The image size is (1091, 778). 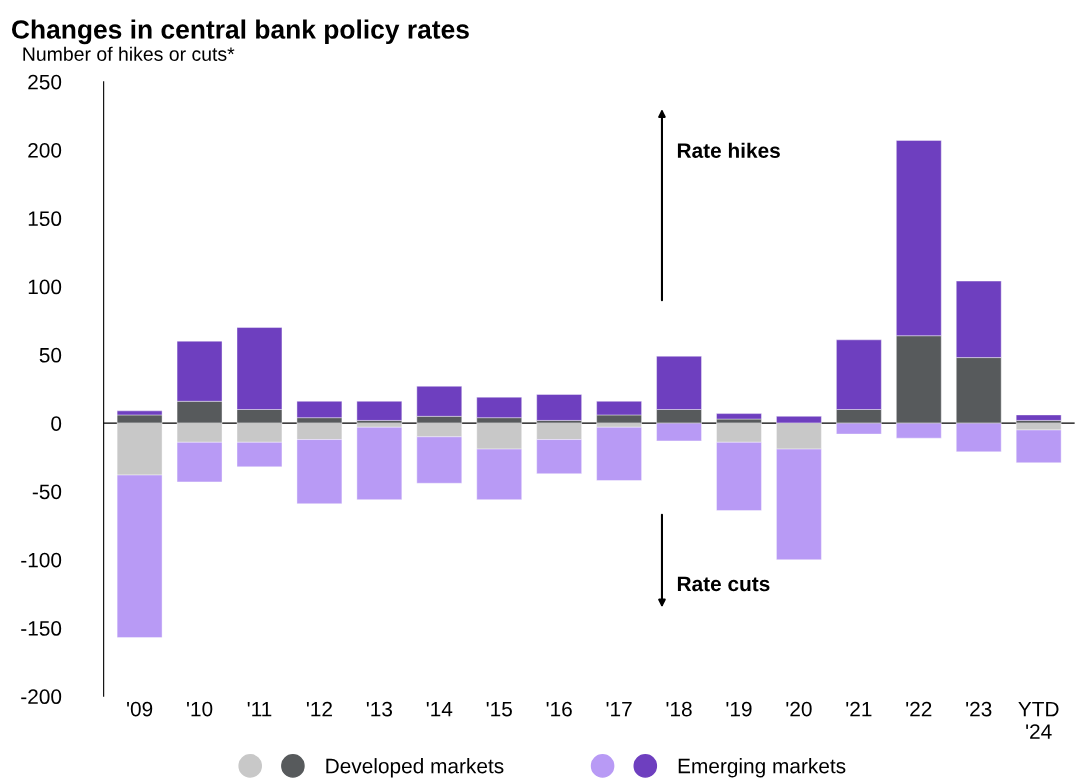 What do you see at coordinates (129, 53) in the screenshot?
I see `chart-subtitle: Number of hikes or cuts*` at bounding box center [129, 53].